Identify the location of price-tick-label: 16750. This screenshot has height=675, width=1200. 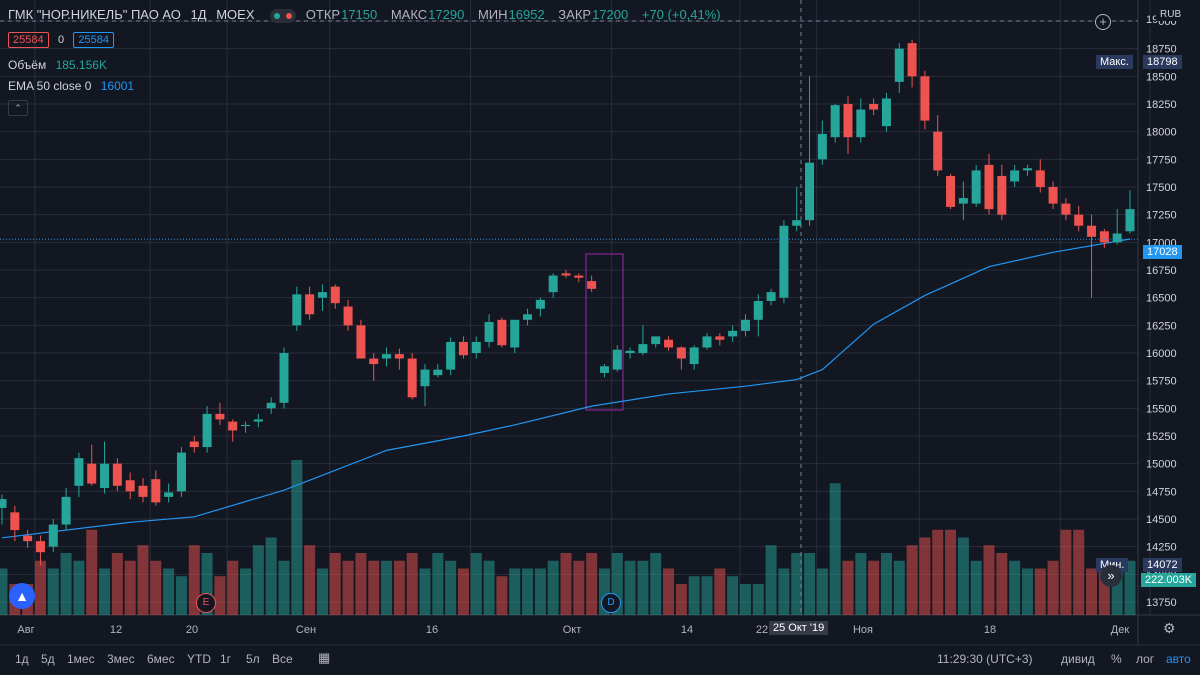
(1161, 271).